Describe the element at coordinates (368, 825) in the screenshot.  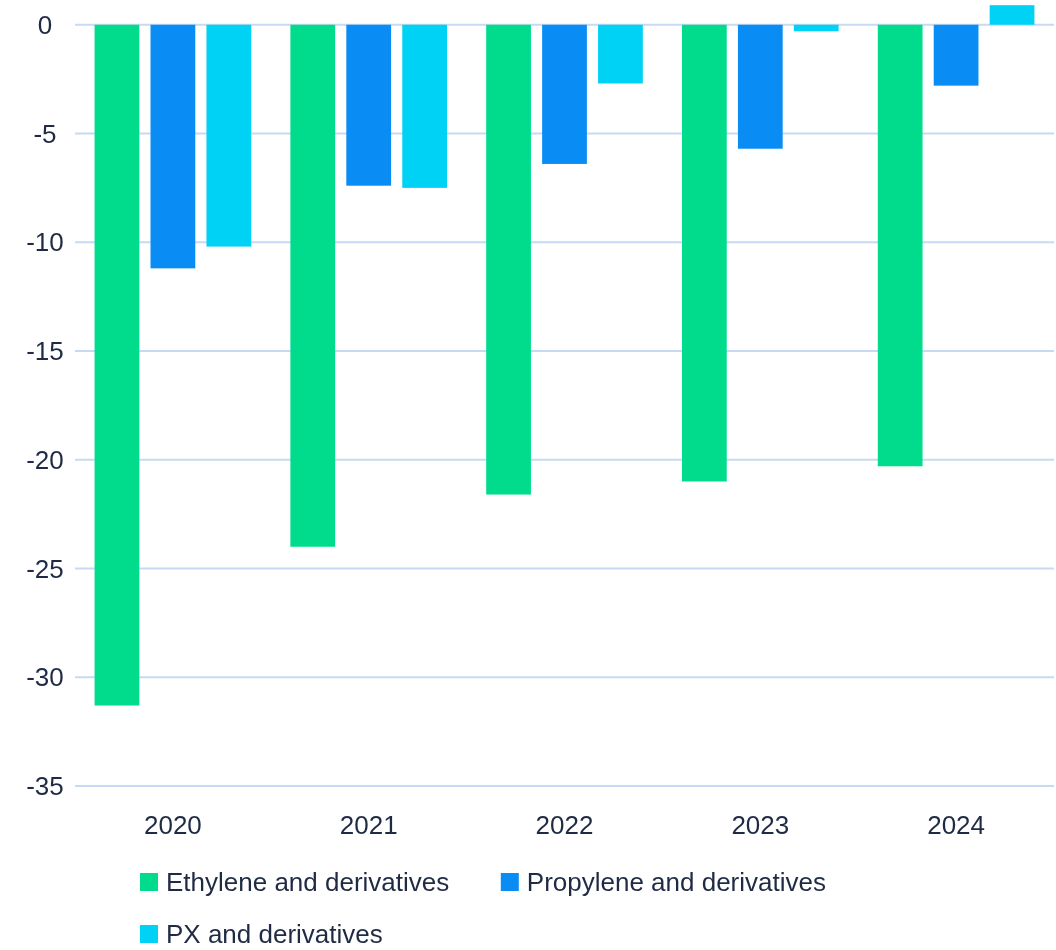
I see `x-tick-label: 2021` at that location.